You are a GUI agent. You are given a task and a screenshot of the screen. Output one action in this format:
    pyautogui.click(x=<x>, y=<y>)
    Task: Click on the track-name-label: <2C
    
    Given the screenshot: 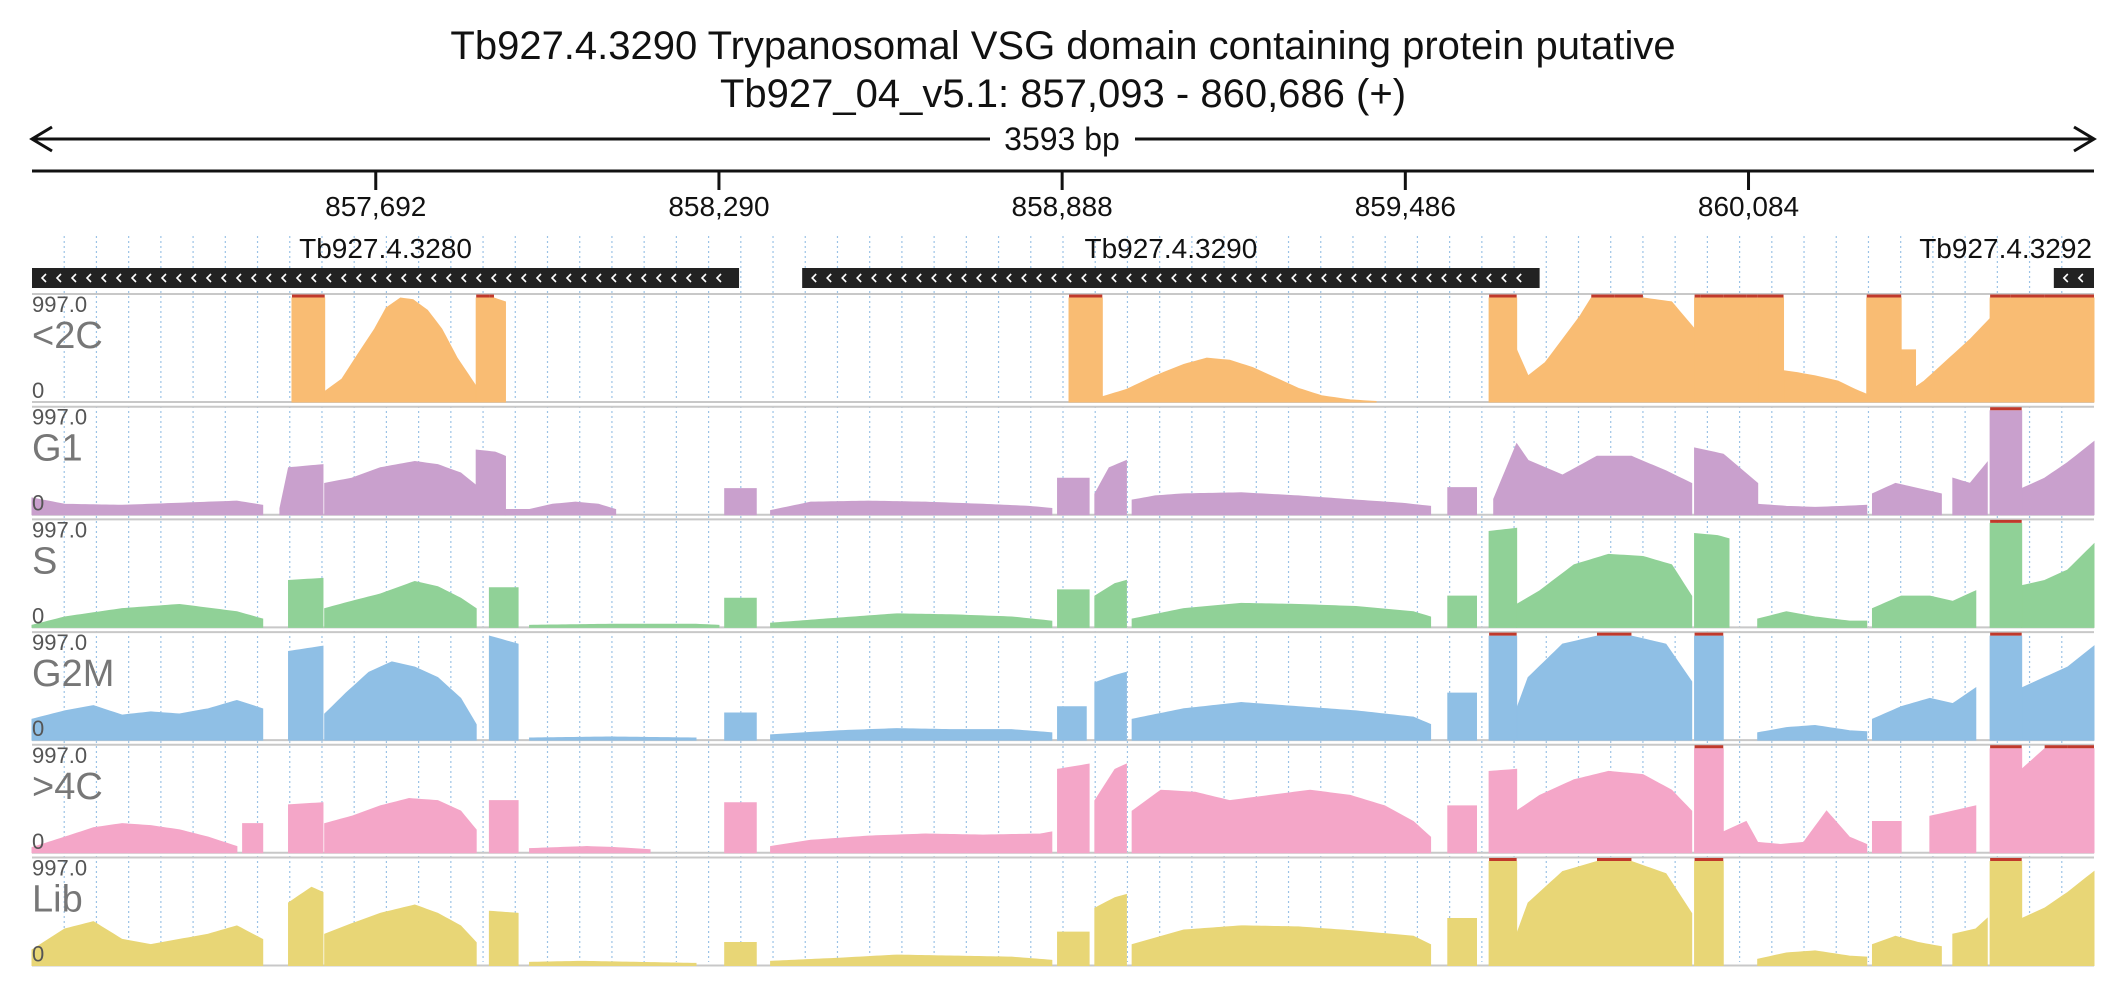 What is the action you would take?
    pyautogui.click(x=67, y=336)
    